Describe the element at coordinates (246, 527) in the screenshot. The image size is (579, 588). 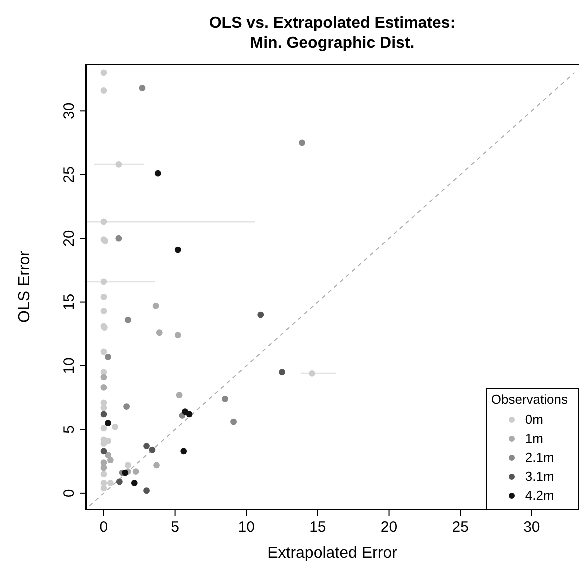
I see `x-tick-label: 10` at that location.